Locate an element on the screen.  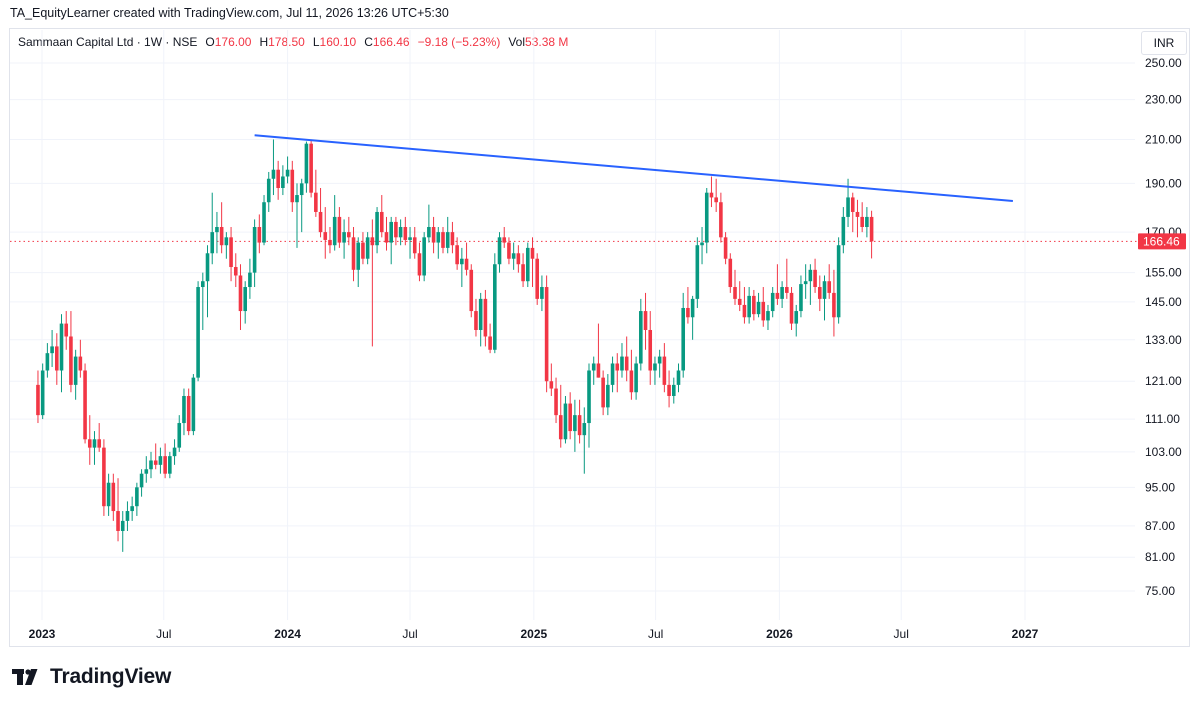
trendline is located at coordinates (633, 168).